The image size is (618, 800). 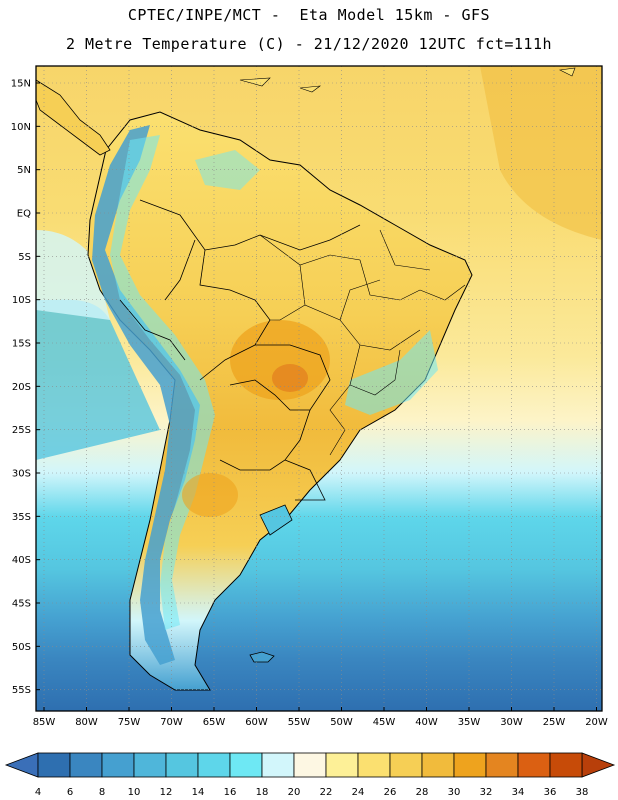 What do you see at coordinates (166, 792) in the screenshot?
I see `colorbar-label: 12` at bounding box center [166, 792].